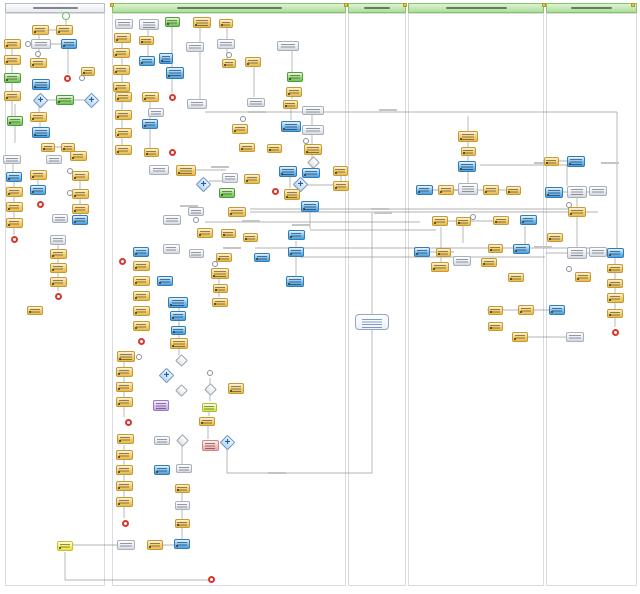 The height and width of the screenshot is (594, 640). Describe the element at coordinates (476, 8) in the screenshot. I see `lane-4-header` at that location.